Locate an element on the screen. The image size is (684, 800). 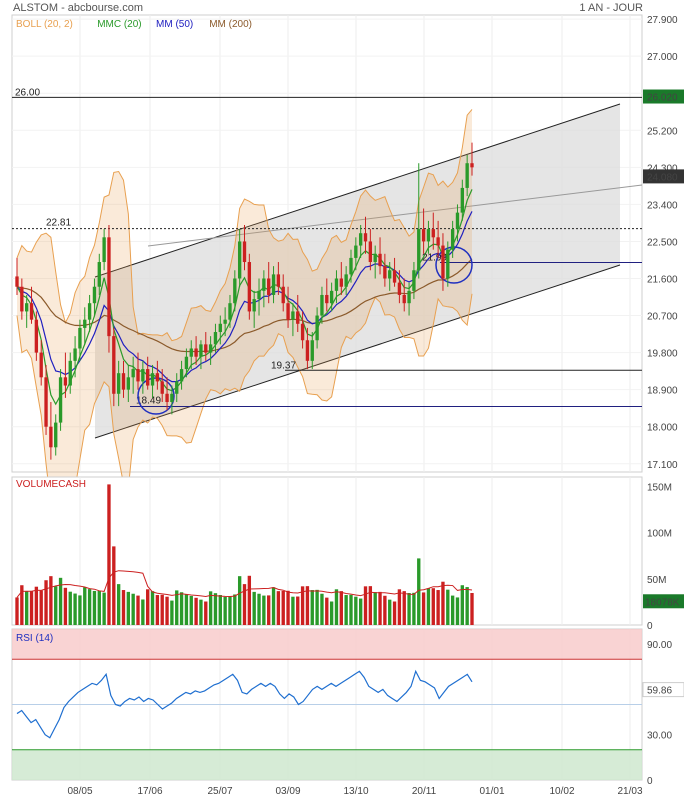
level-label: 22.81 is located at coordinates (58, 223).